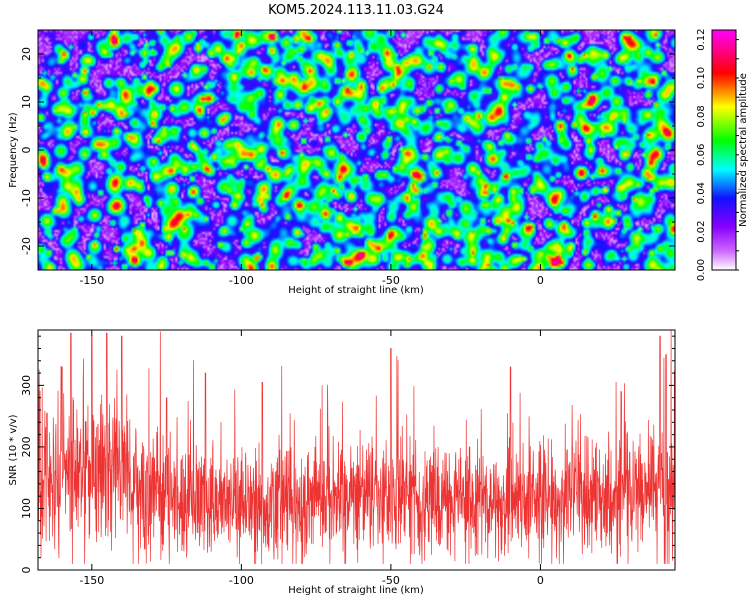  What do you see at coordinates (701, 116) in the screenshot?
I see `colorbar-tick-label: 0.08` at bounding box center [701, 116].